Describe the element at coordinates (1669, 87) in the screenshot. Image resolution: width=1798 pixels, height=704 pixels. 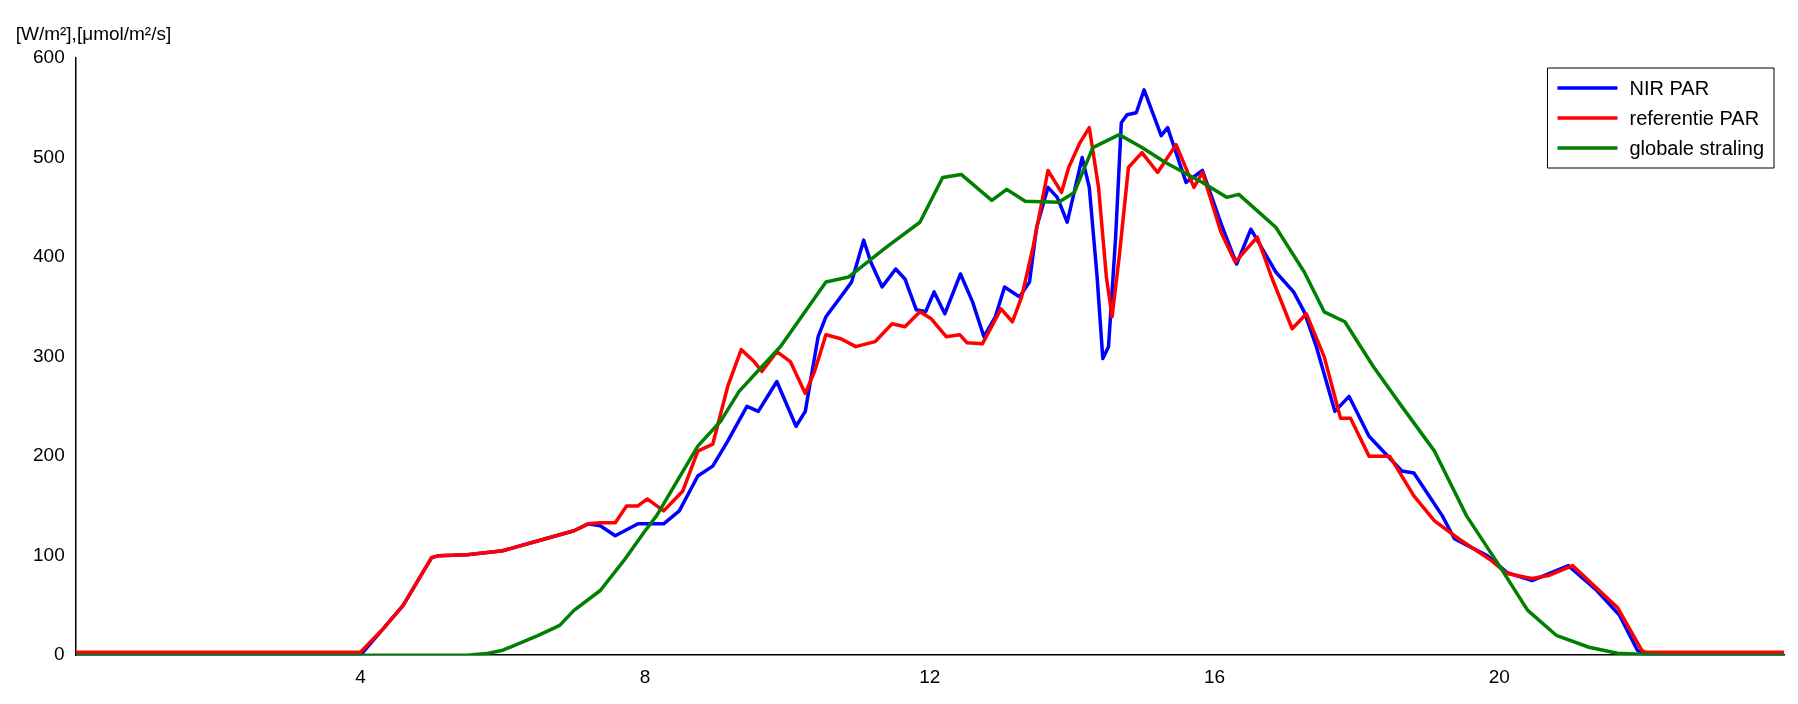
I see `legend-label: NIR PAR` at that location.